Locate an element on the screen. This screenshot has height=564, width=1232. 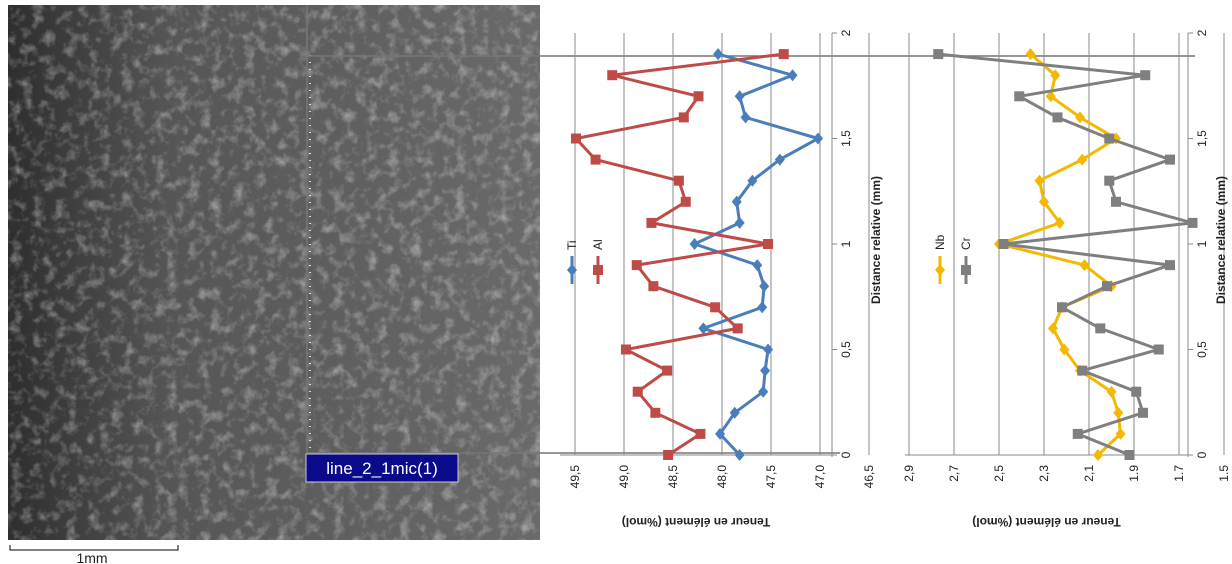
scale-bar-label: 1mm is located at coordinates (91, 557).